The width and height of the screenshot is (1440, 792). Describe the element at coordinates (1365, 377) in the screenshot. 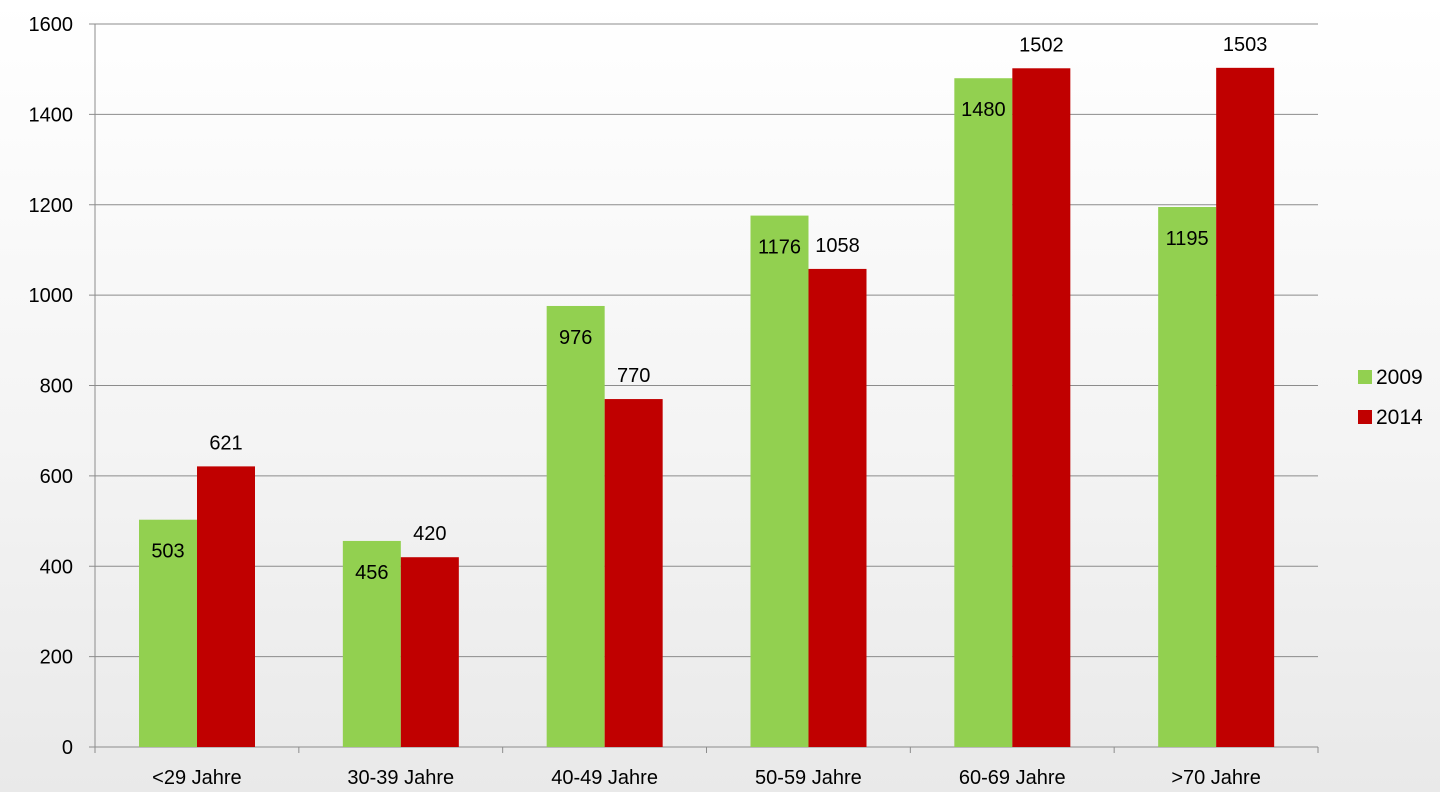

I see `legend-swatch-2009` at that location.